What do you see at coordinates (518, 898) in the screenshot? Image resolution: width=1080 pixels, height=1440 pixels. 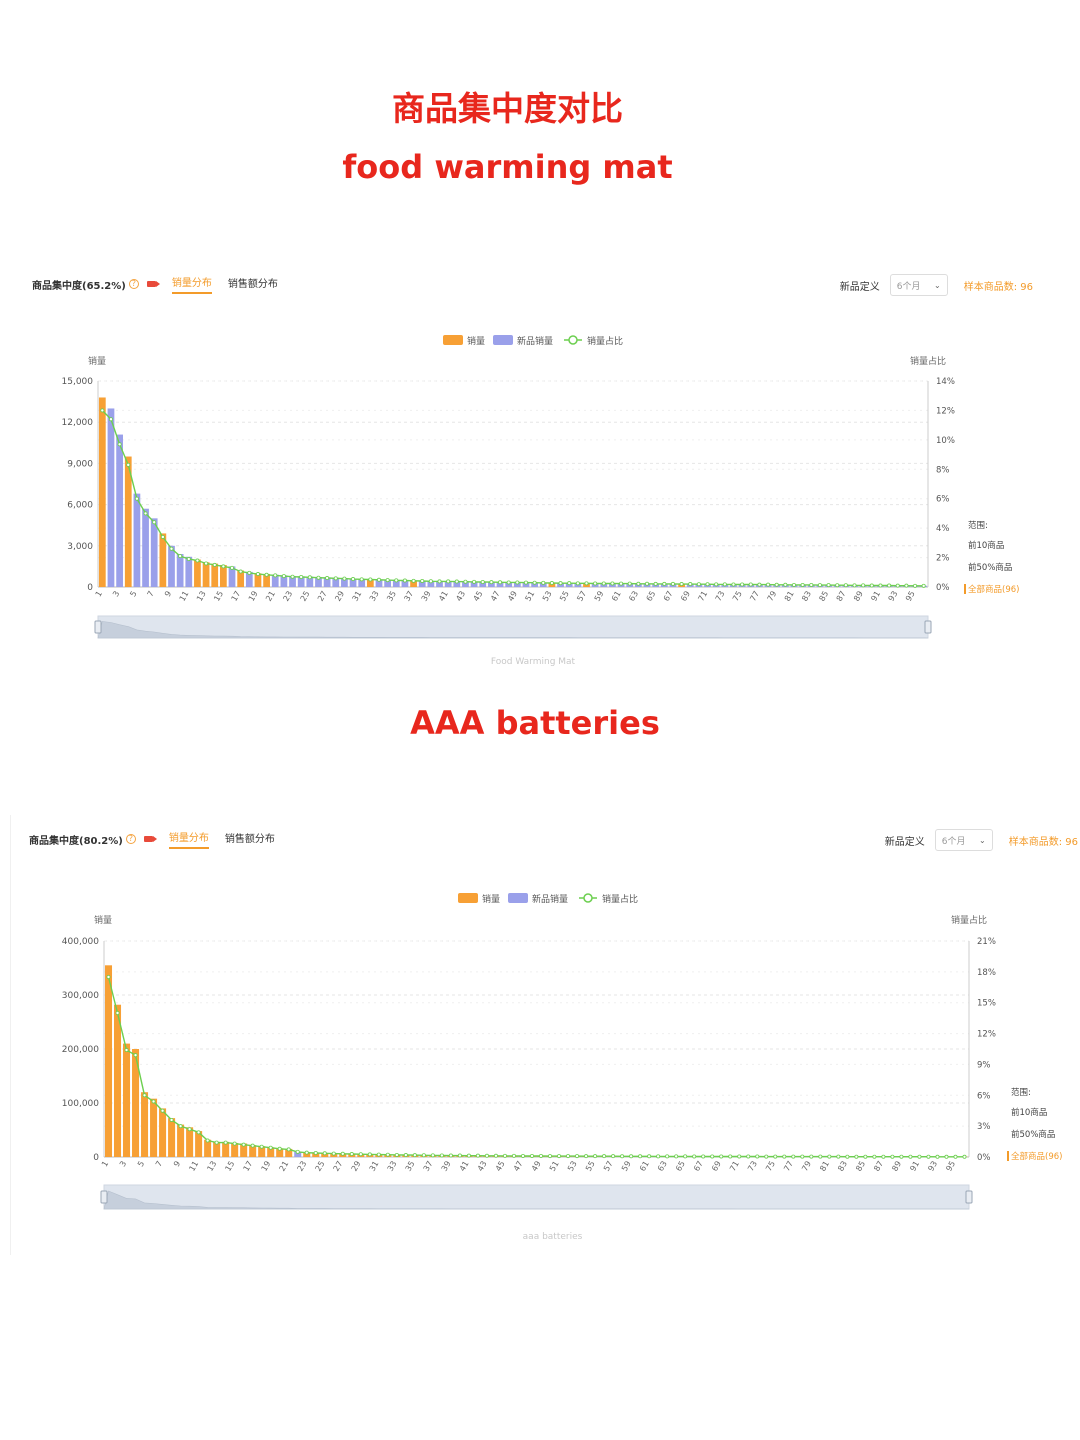 I see `legend-swatch-new-sales` at bounding box center [518, 898].